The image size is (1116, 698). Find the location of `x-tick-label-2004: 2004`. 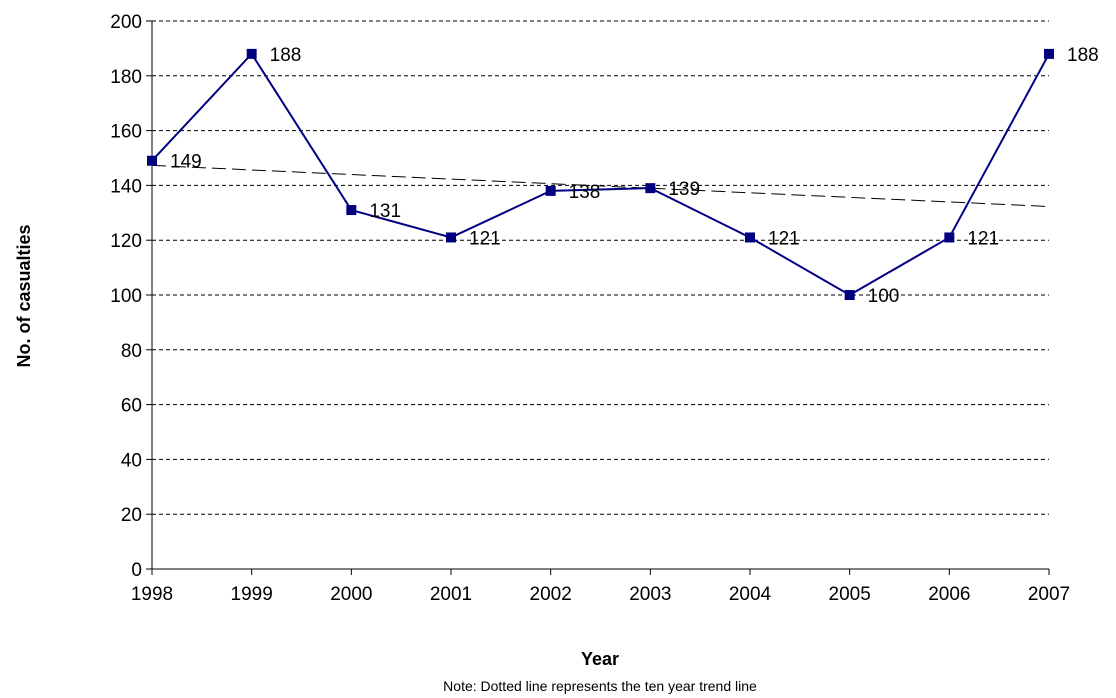

x-tick-label-2004: 2004 is located at coordinates (750, 594).